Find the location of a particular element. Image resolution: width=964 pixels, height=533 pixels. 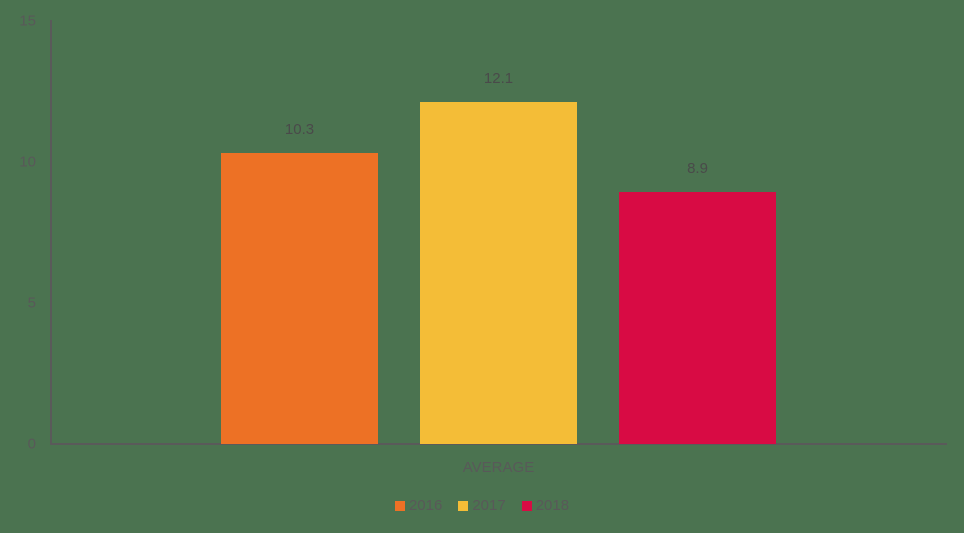

bar-2016: 10.3 is located at coordinates (299, 282).